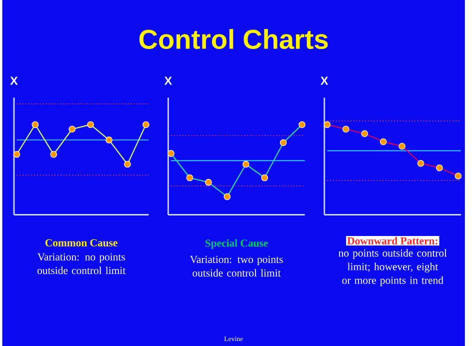  I want to click on text: Variation: no points outside control limit, so click(81, 263).